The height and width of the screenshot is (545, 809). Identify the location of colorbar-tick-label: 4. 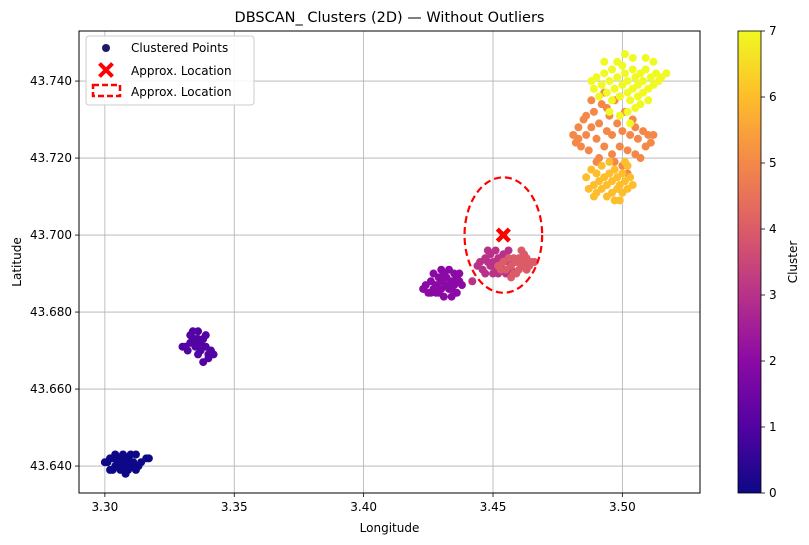
(773, 229).